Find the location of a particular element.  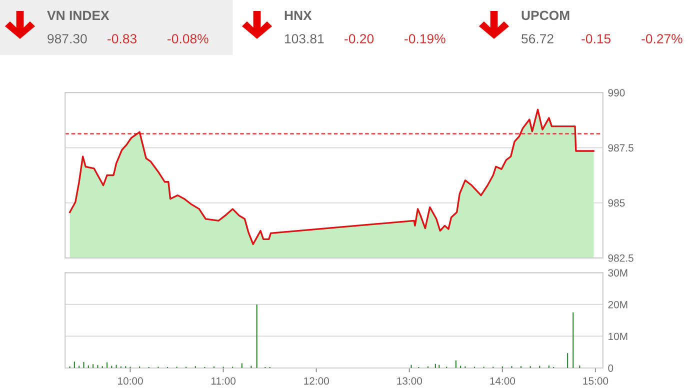

text: VN INDEX is located at coordinates (78, 15).